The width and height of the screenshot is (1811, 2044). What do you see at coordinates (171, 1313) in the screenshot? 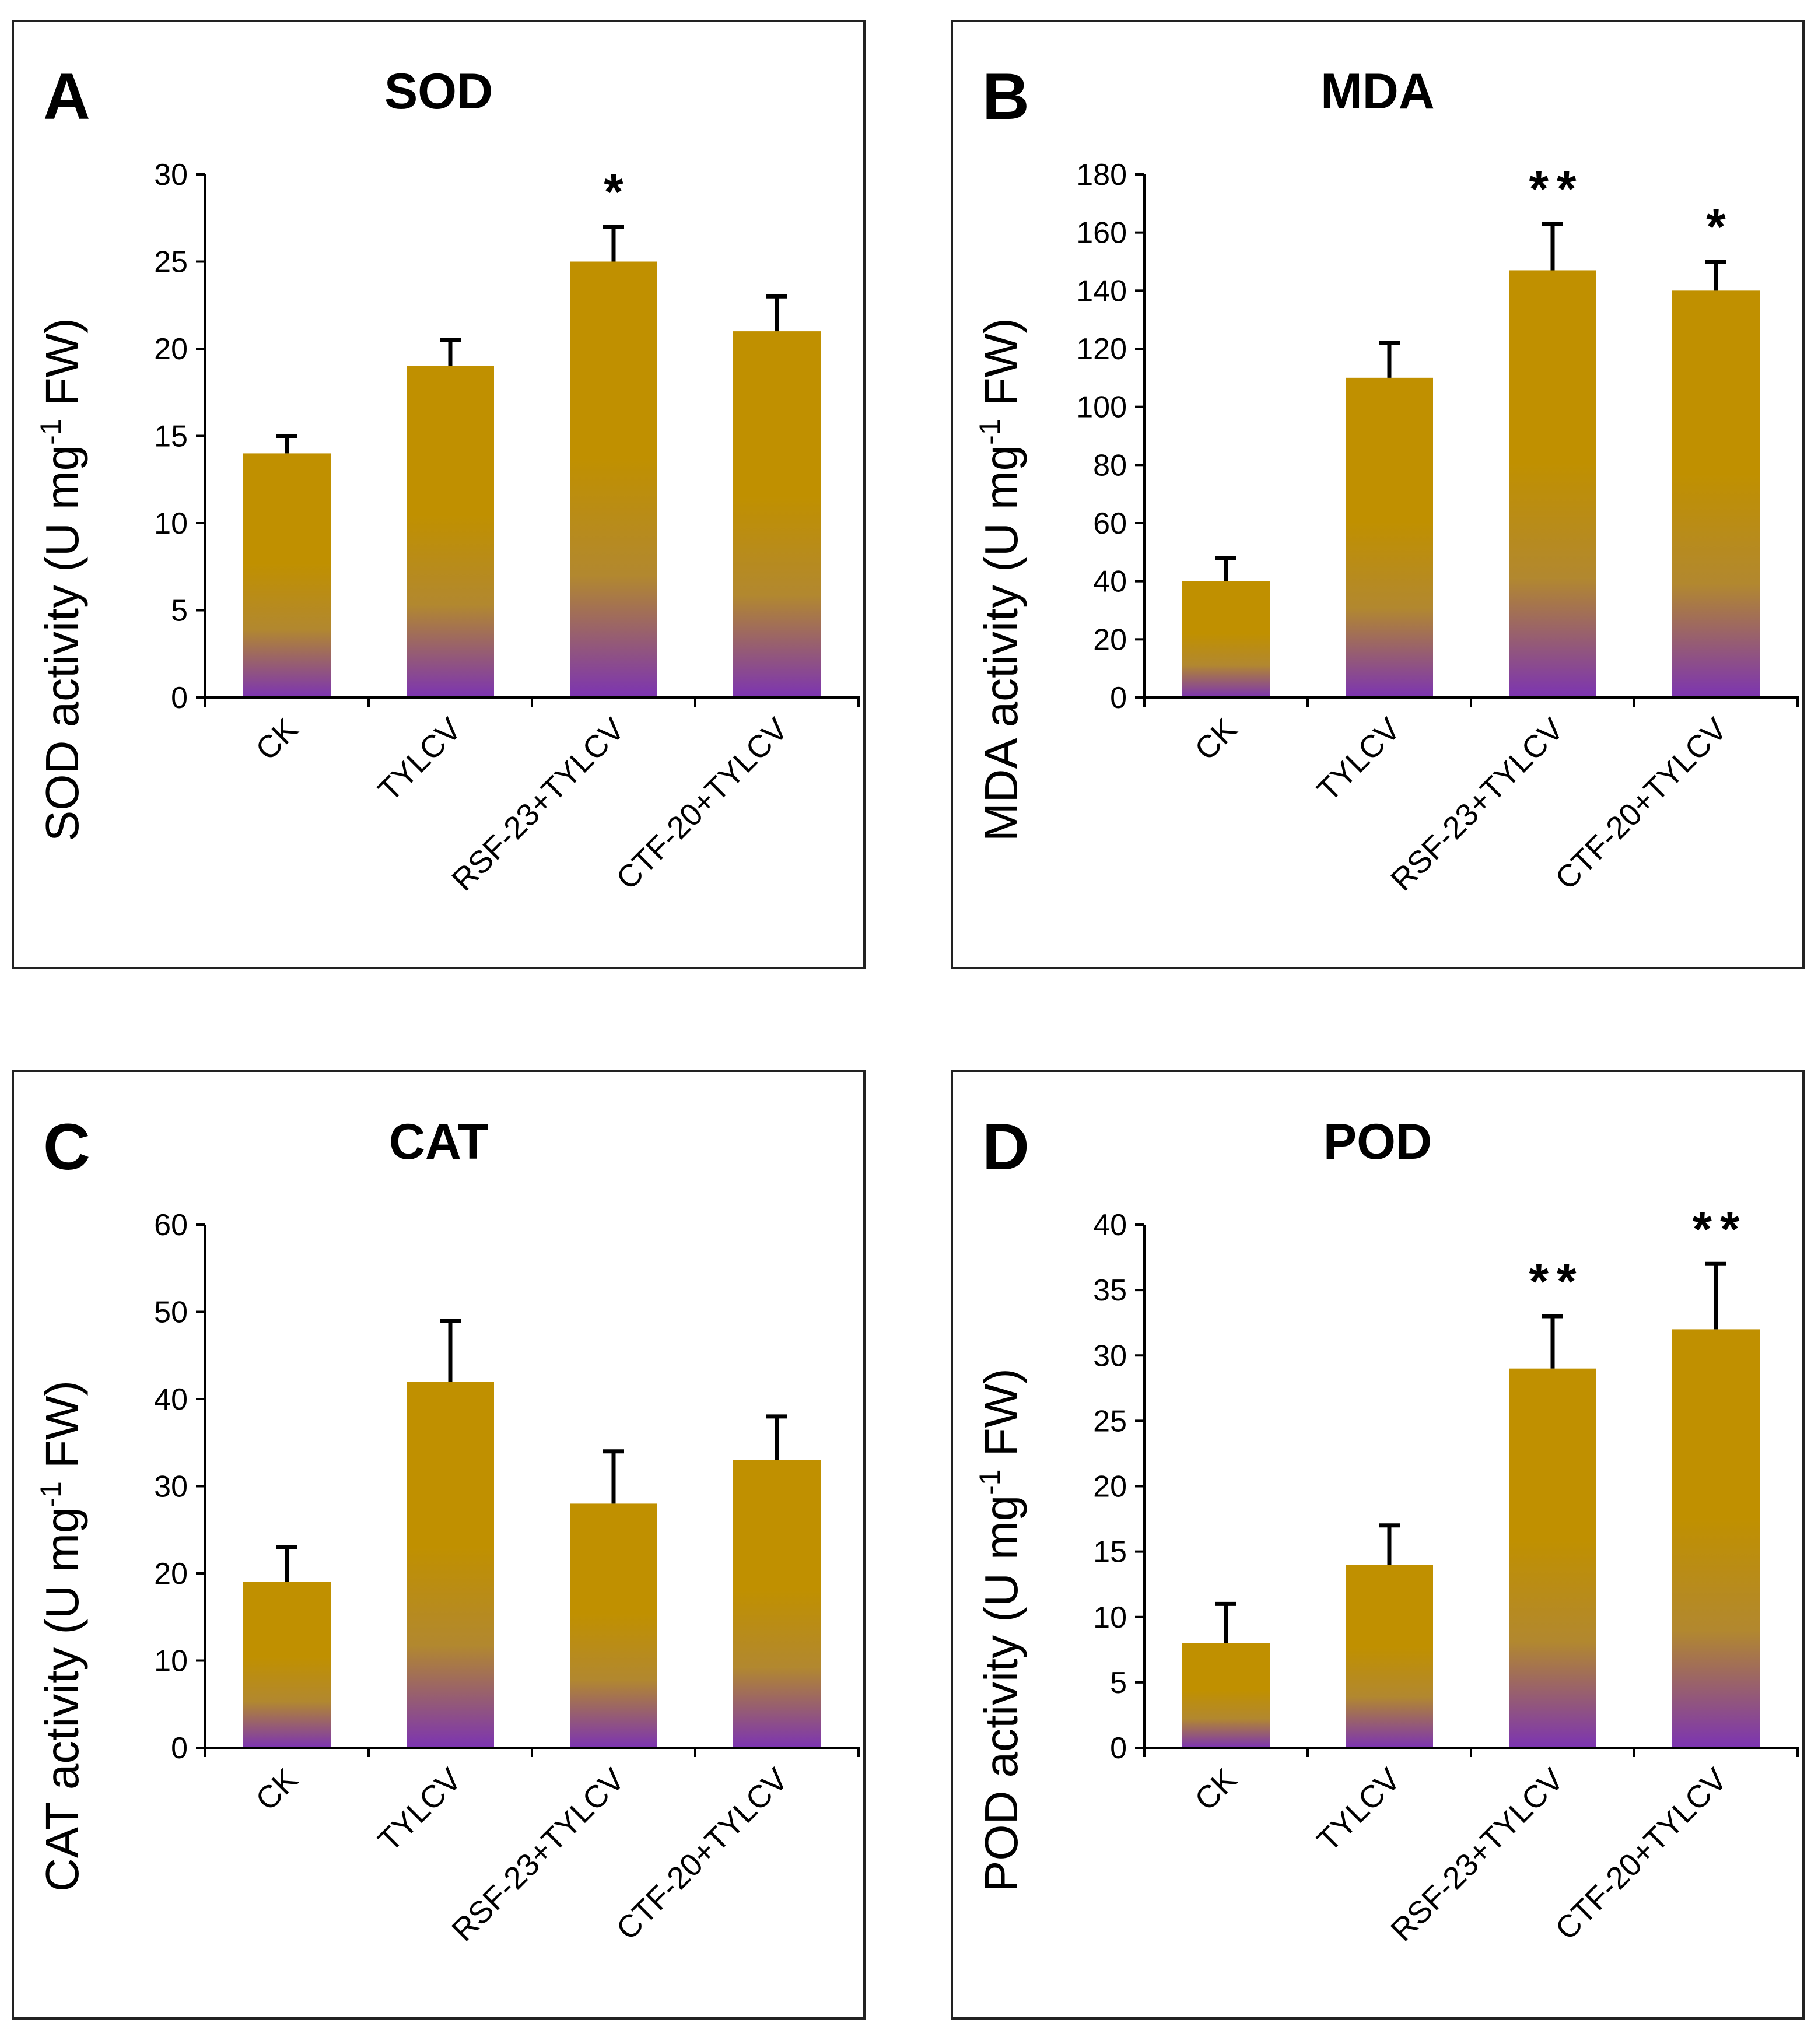
I see `y-tick-label: 50` at bounding box center [171, 1313].